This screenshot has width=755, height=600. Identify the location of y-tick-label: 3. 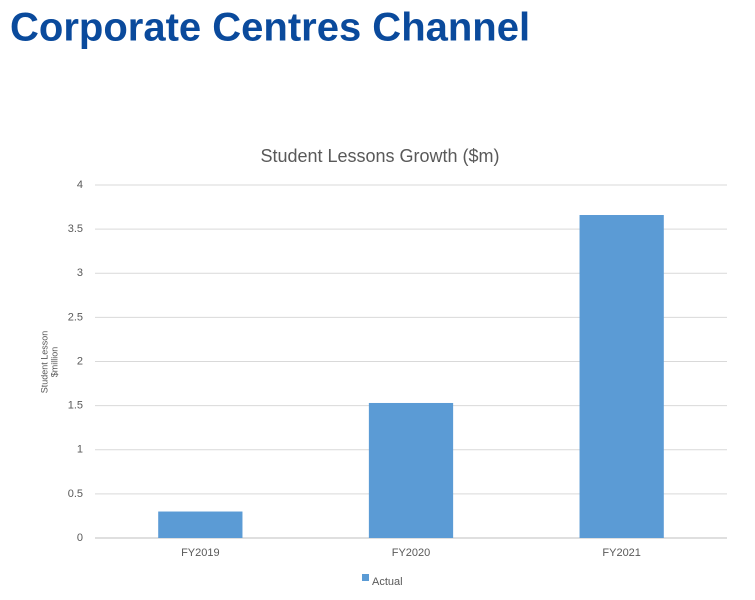
(80, 273).